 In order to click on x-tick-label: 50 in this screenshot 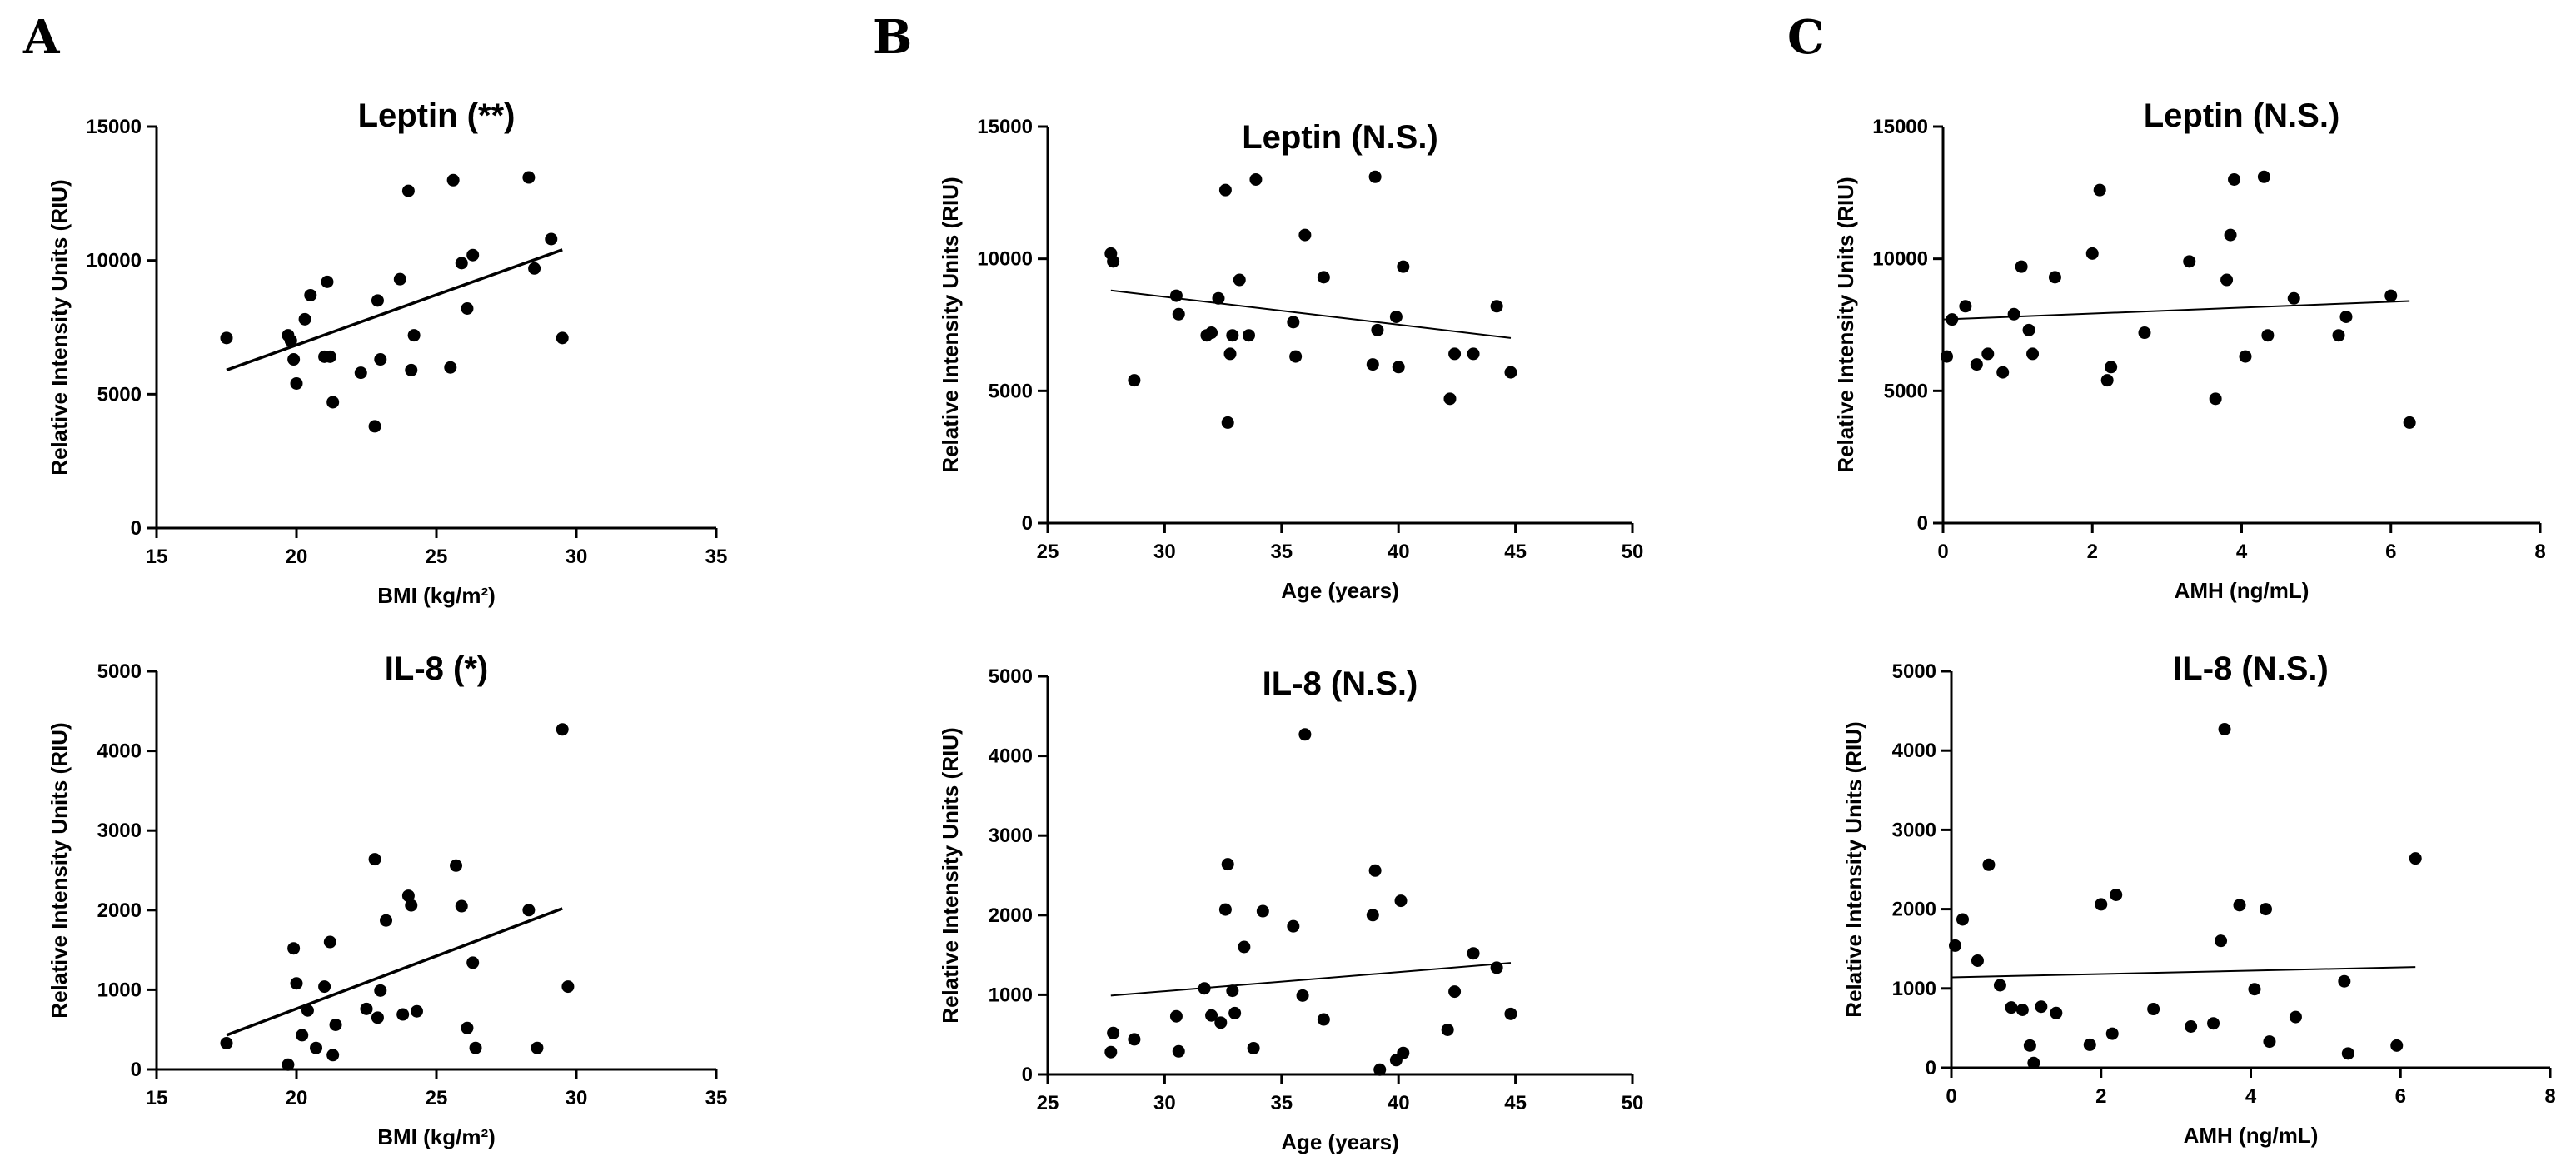, I will do `click(1633, 1103)`.